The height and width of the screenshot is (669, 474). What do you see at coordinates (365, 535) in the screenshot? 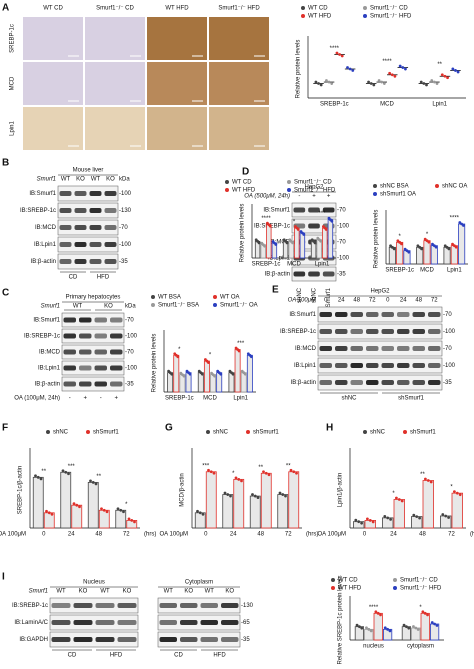
I see `x-tick-label: 0` at bounding box center [365, 535].